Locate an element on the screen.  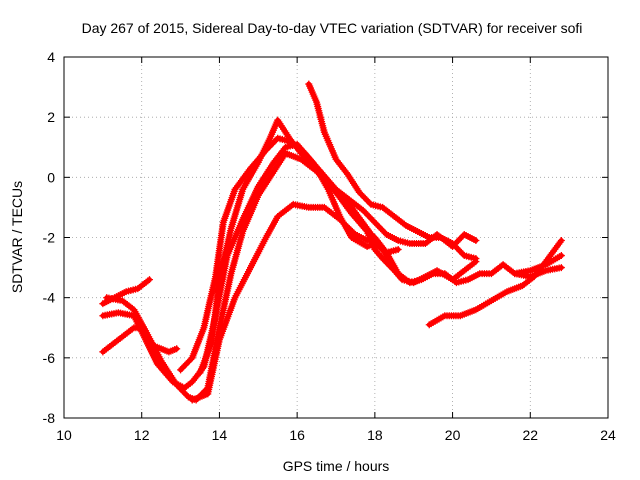
y-tick-label: -8 is located at coordinates (49, 418).